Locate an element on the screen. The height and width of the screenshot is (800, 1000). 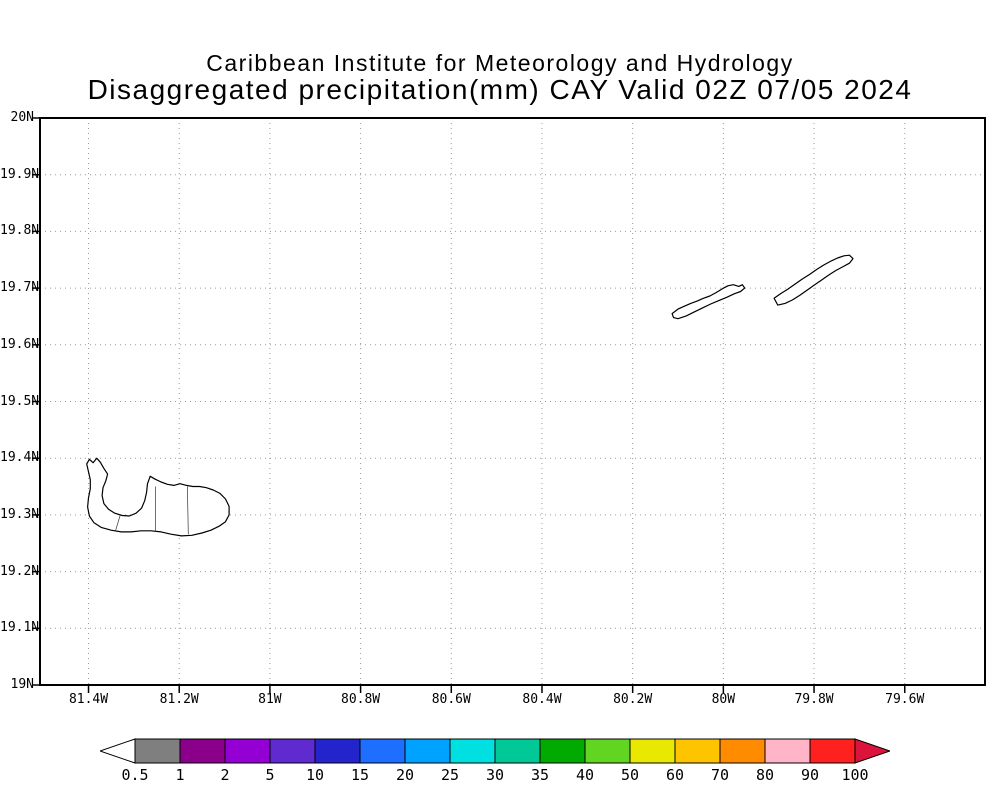
coastline-little-cayman is located at coordinates (708, 302).